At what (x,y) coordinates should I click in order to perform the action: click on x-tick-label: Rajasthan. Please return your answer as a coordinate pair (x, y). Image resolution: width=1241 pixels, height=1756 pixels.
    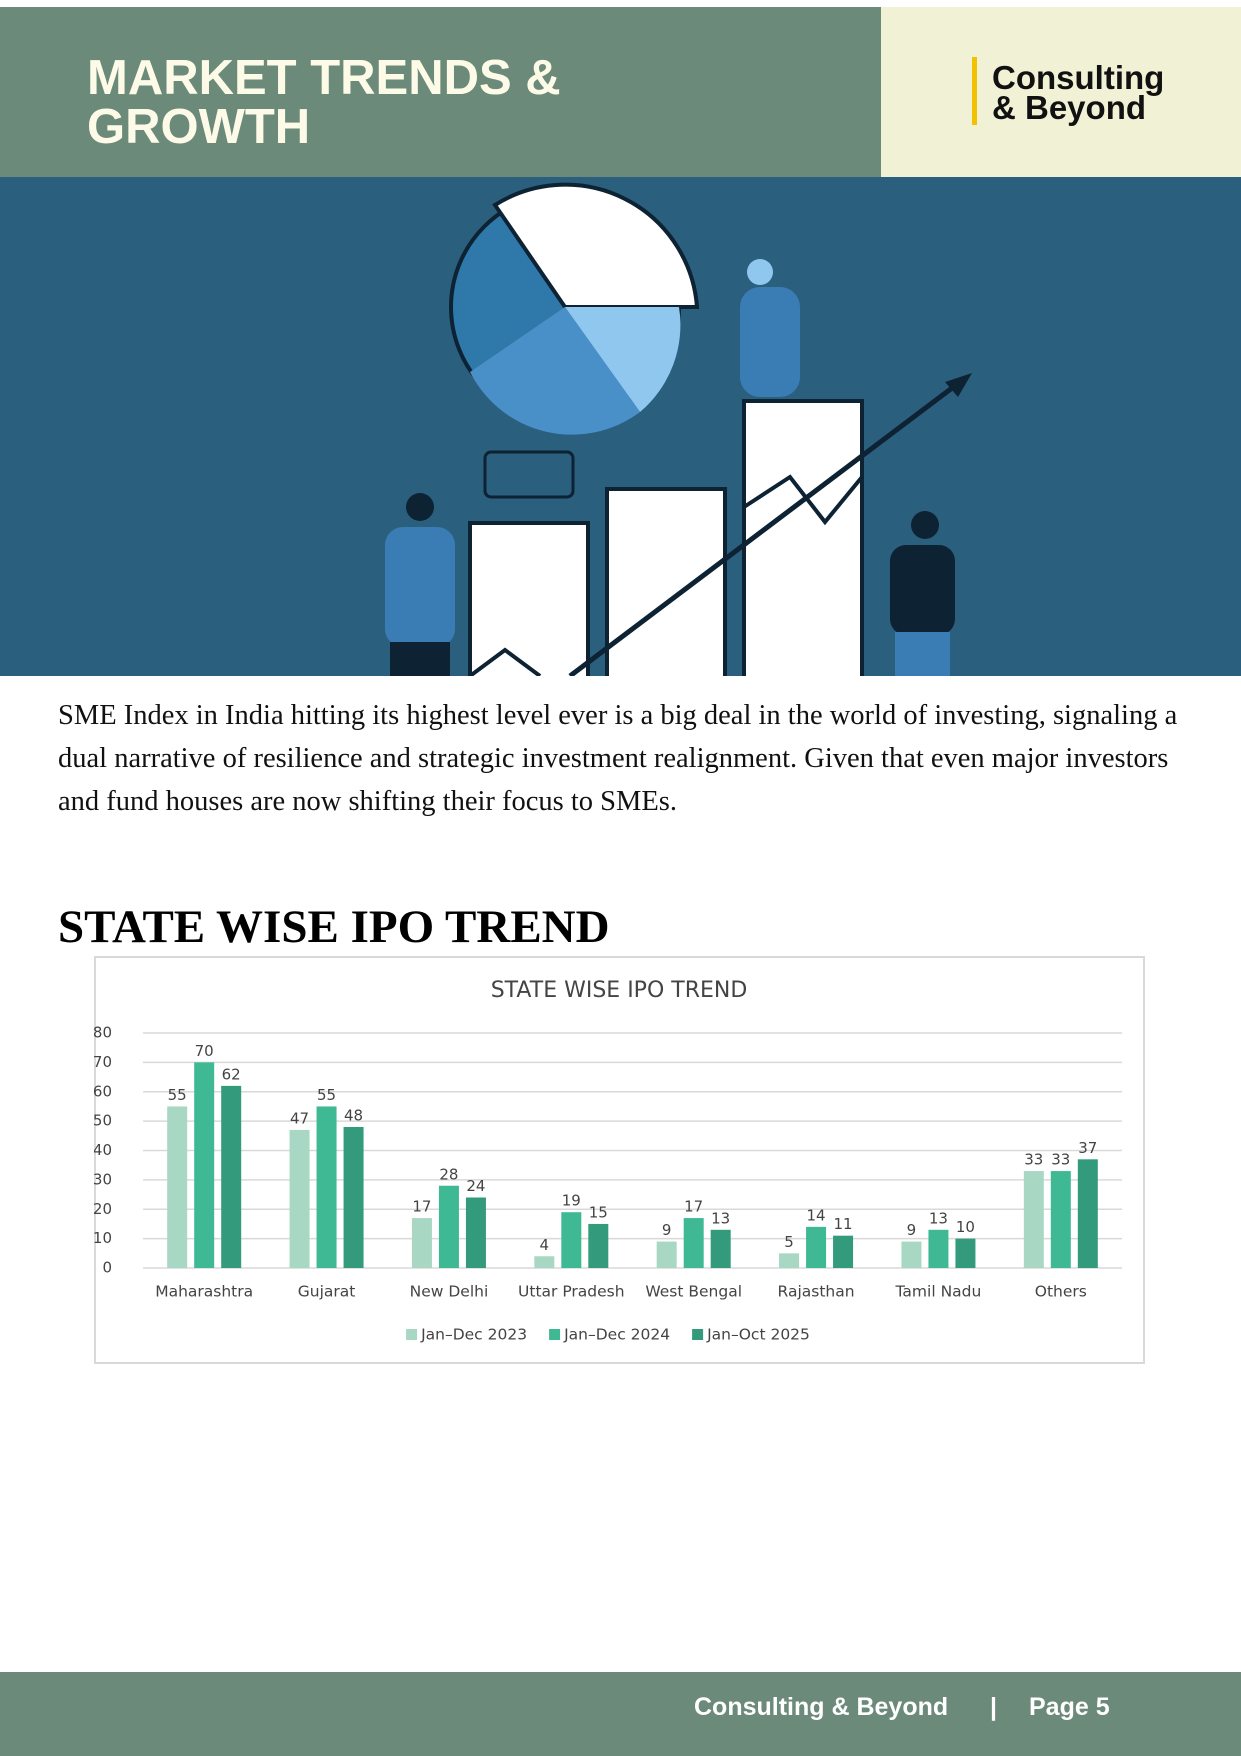
    Looking at the image, I should click on (816, 1292).